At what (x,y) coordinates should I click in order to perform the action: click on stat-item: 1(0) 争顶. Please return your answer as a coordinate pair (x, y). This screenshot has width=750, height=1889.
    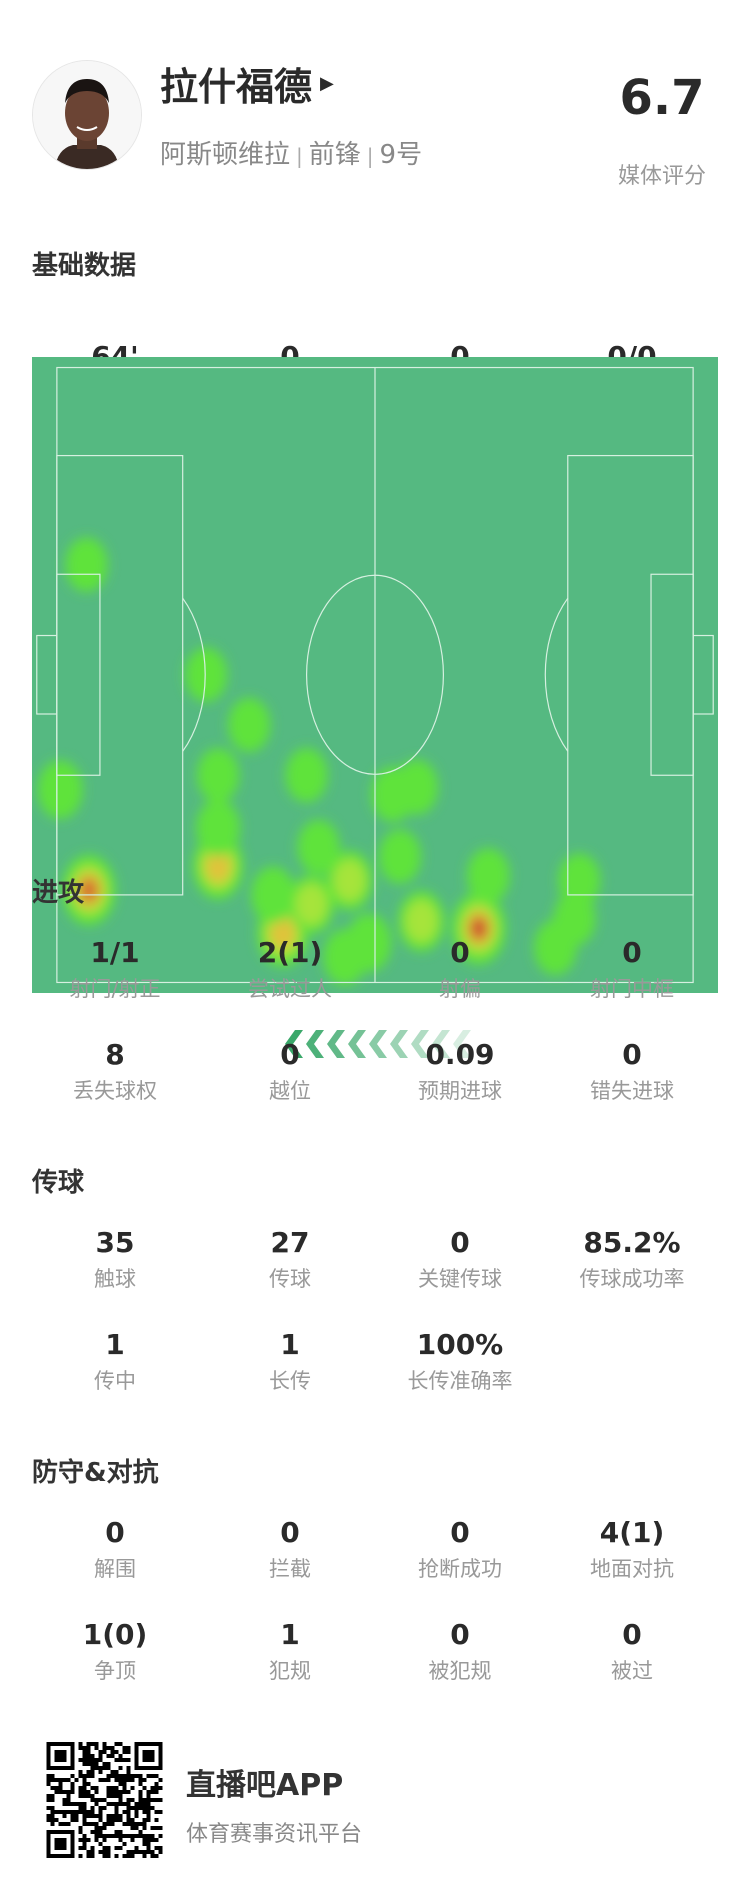
    Looking at the image, I should click on (115, 1651).